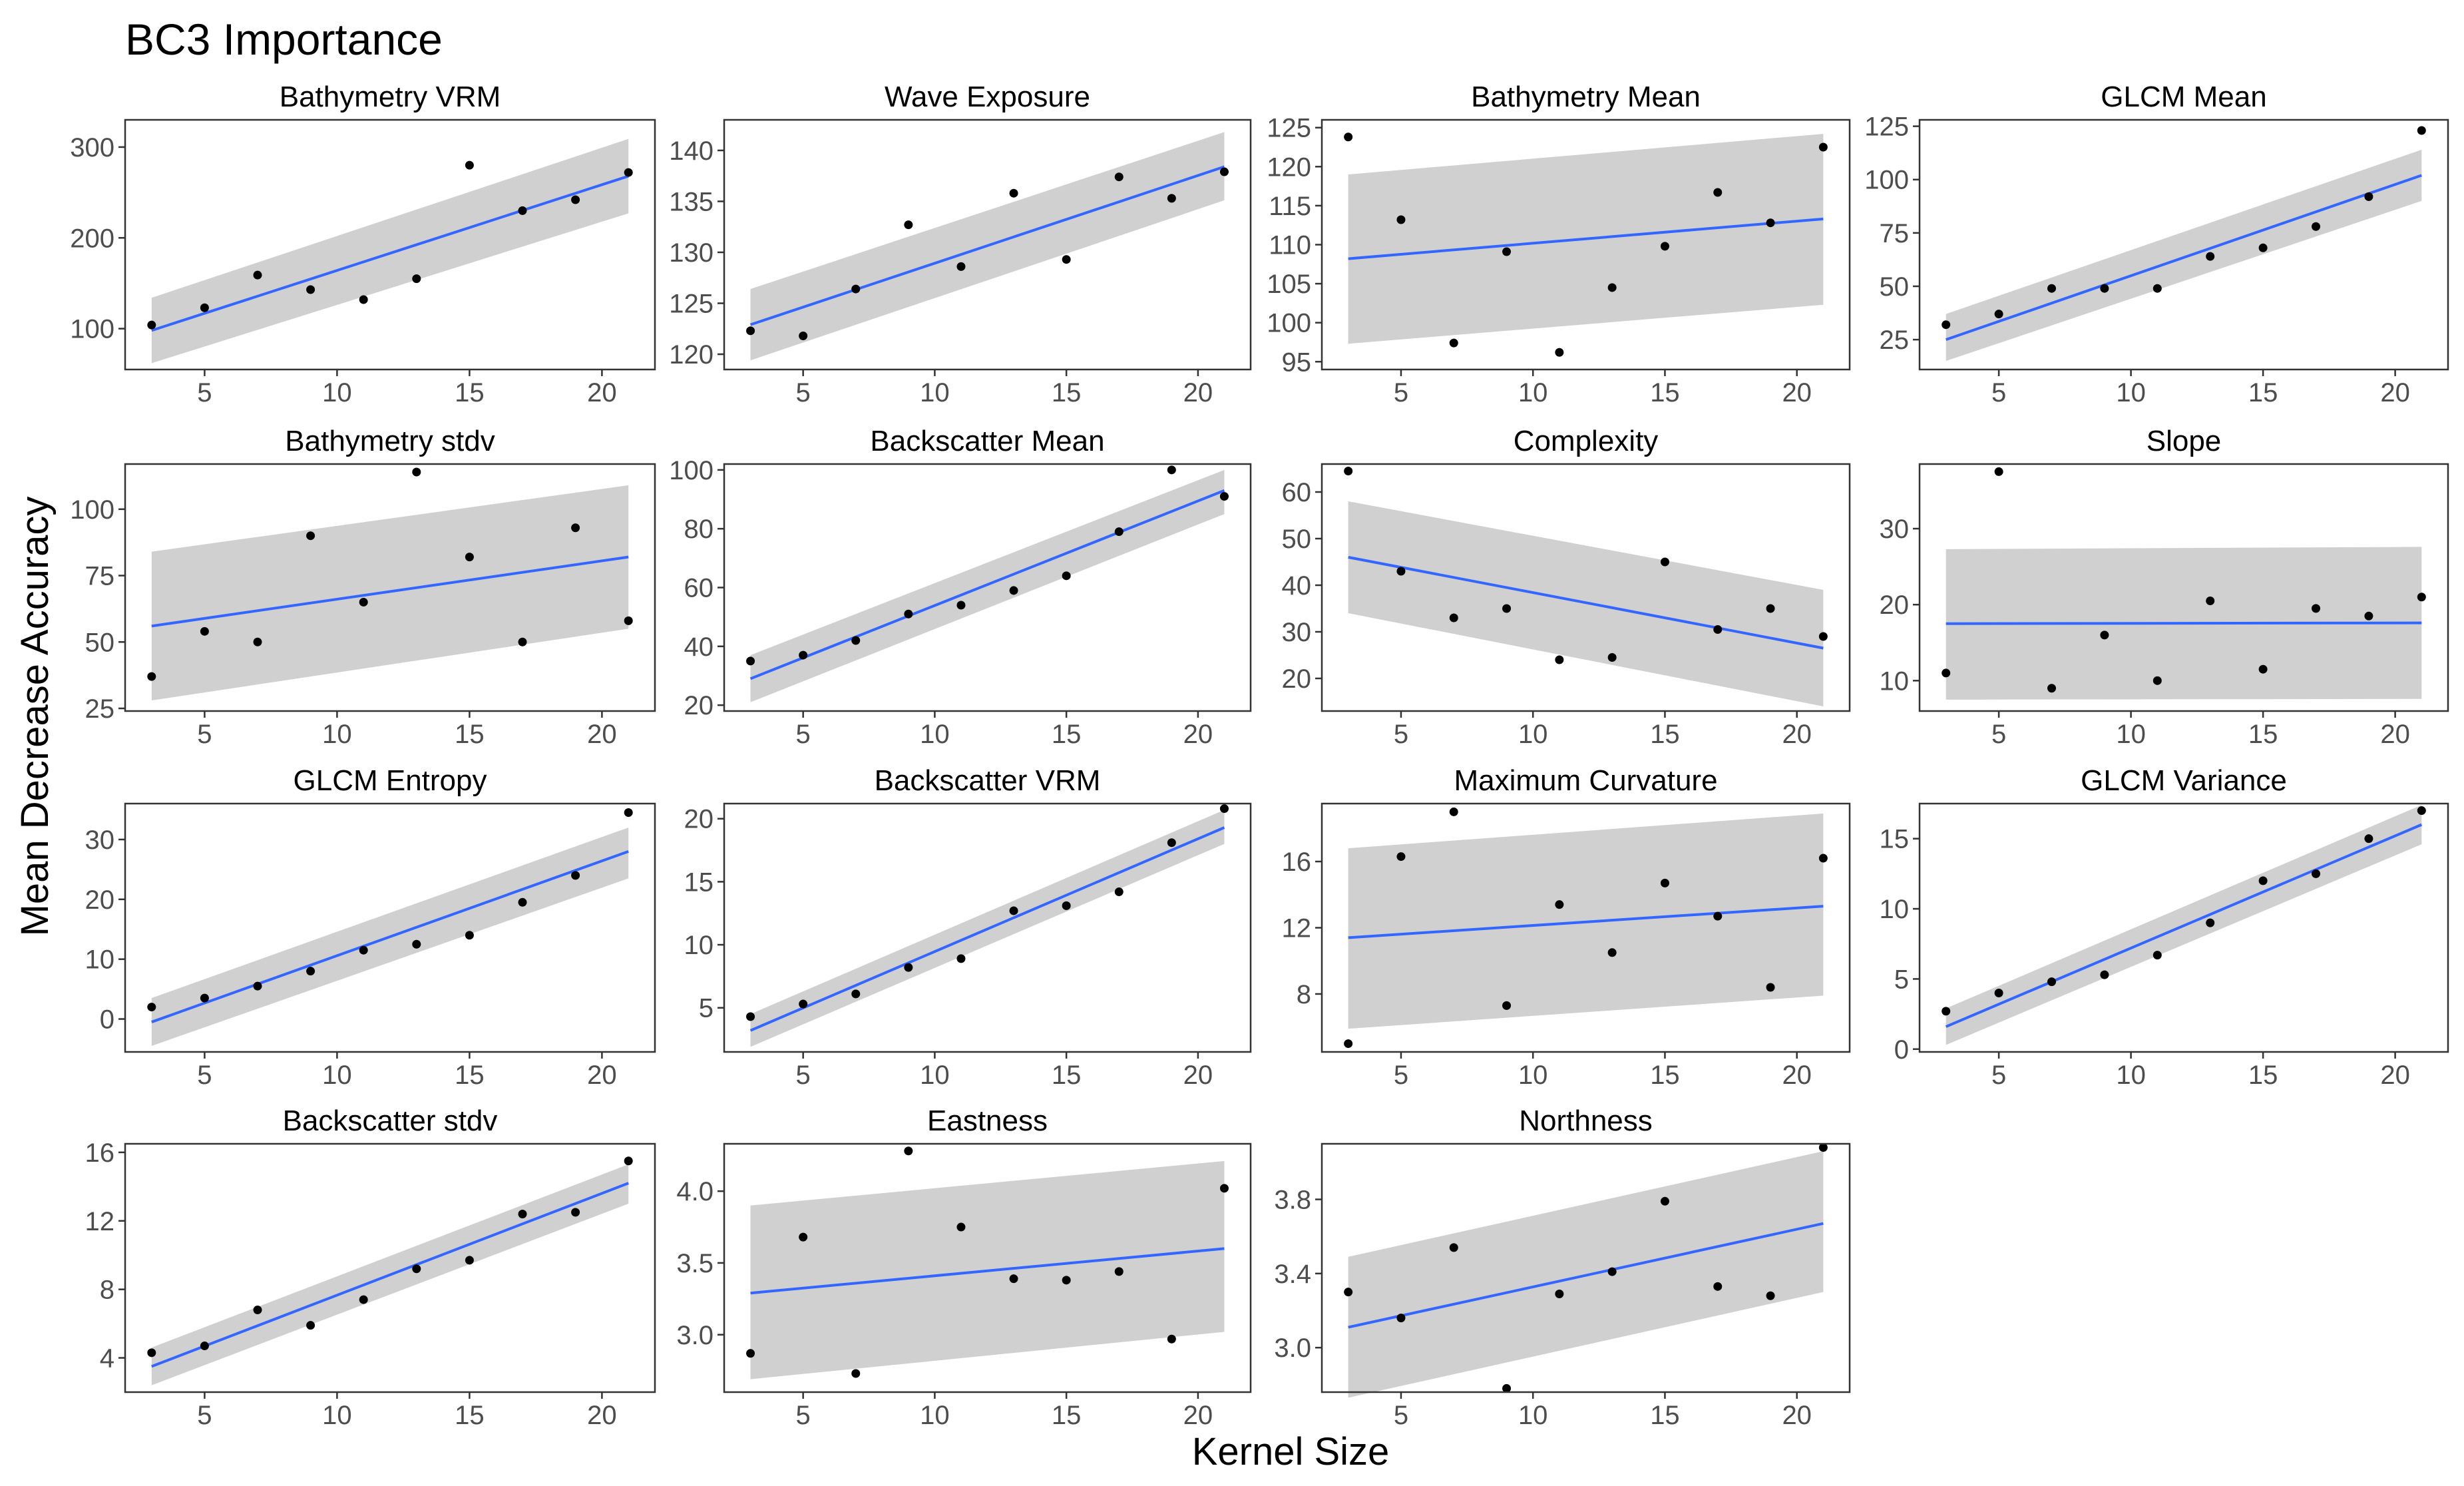 The height and width of the screenshot is (1486, 2464). Describe the element at coordinates (1895, 681) in the screenshot. I see `y-tick-label: 10` at that location.